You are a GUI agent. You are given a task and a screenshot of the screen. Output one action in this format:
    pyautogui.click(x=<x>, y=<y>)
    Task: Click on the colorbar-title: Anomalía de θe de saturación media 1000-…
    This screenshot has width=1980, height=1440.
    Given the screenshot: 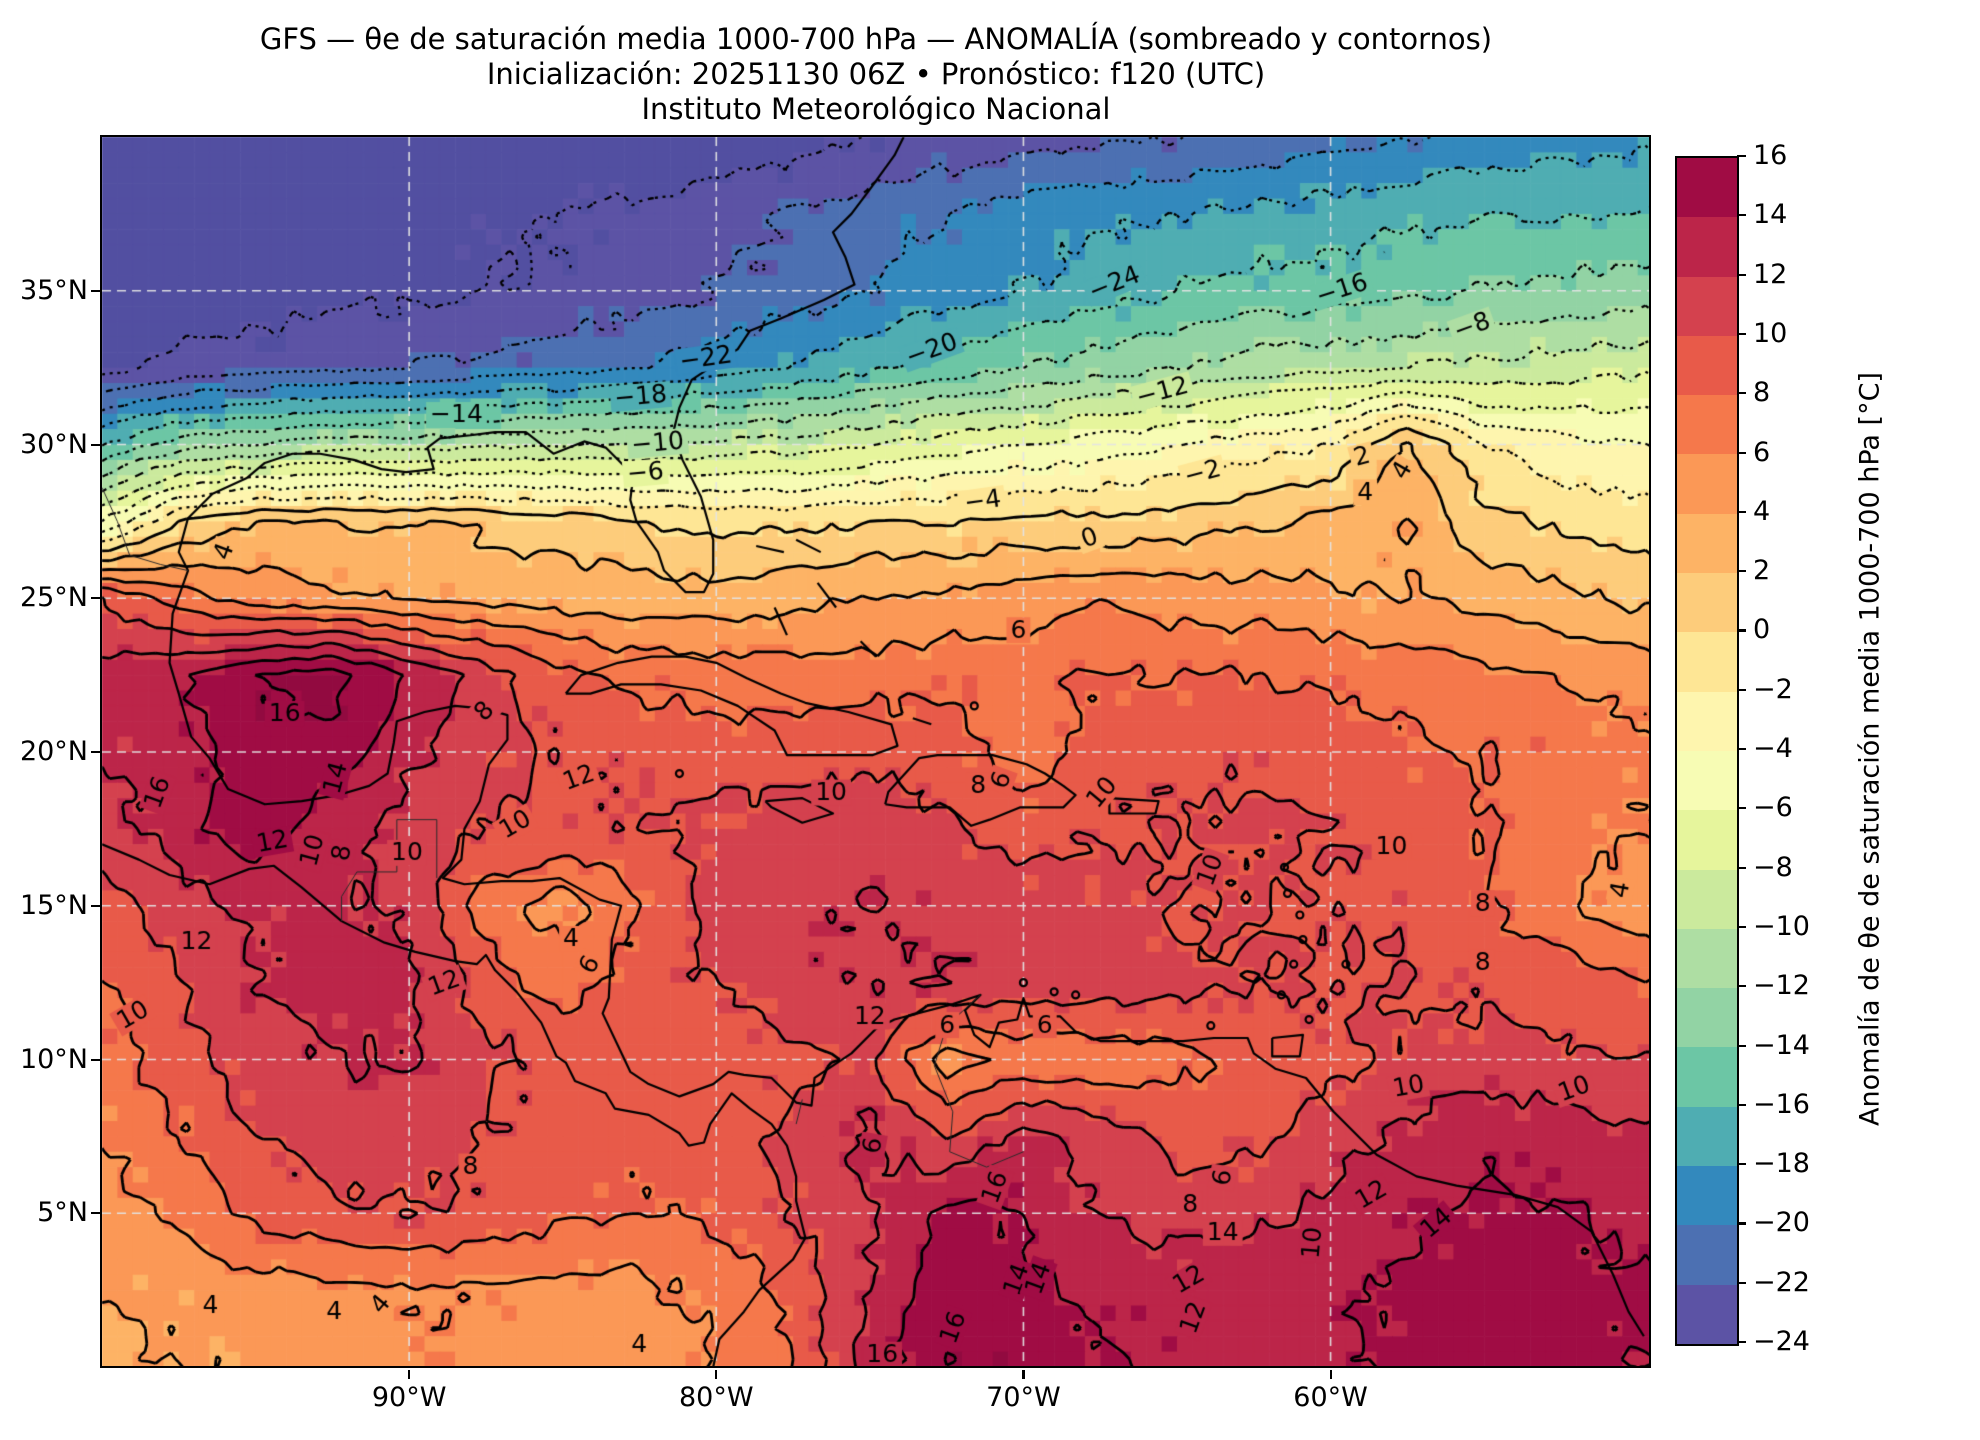 What is the action you would take?
    pyautogui.click(x=1870, y=749)
    